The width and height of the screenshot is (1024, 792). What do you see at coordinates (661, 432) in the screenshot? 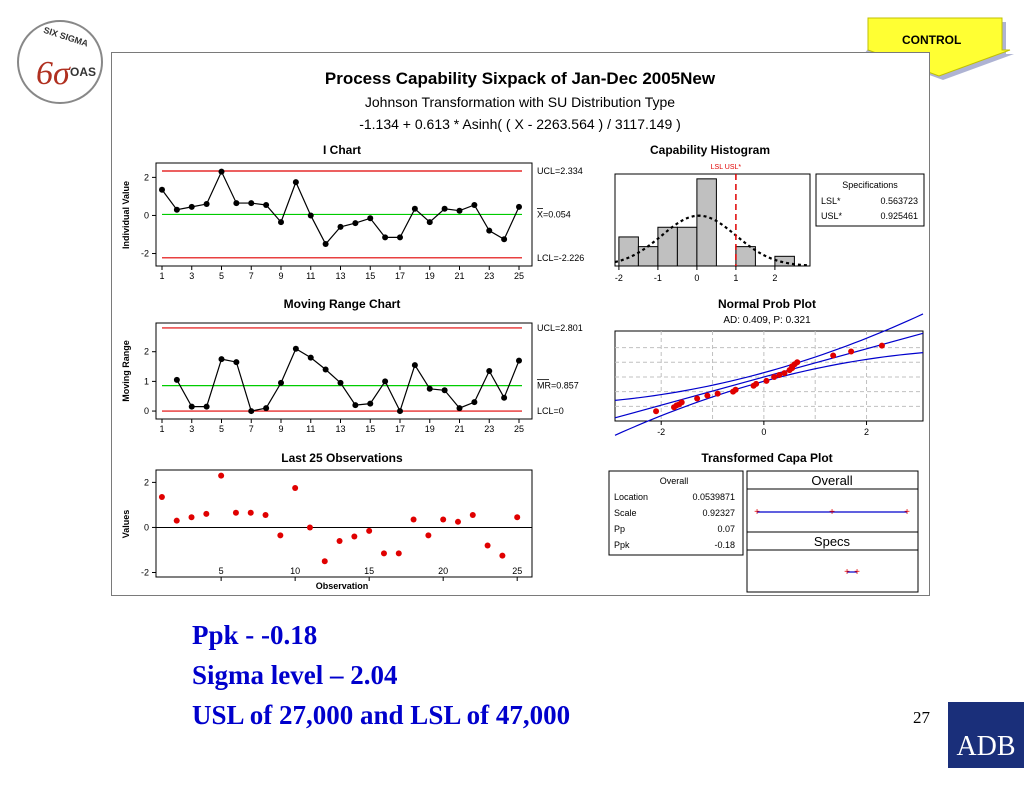
I see `np-xtick-label: -2` at bounding box center [661, 432].